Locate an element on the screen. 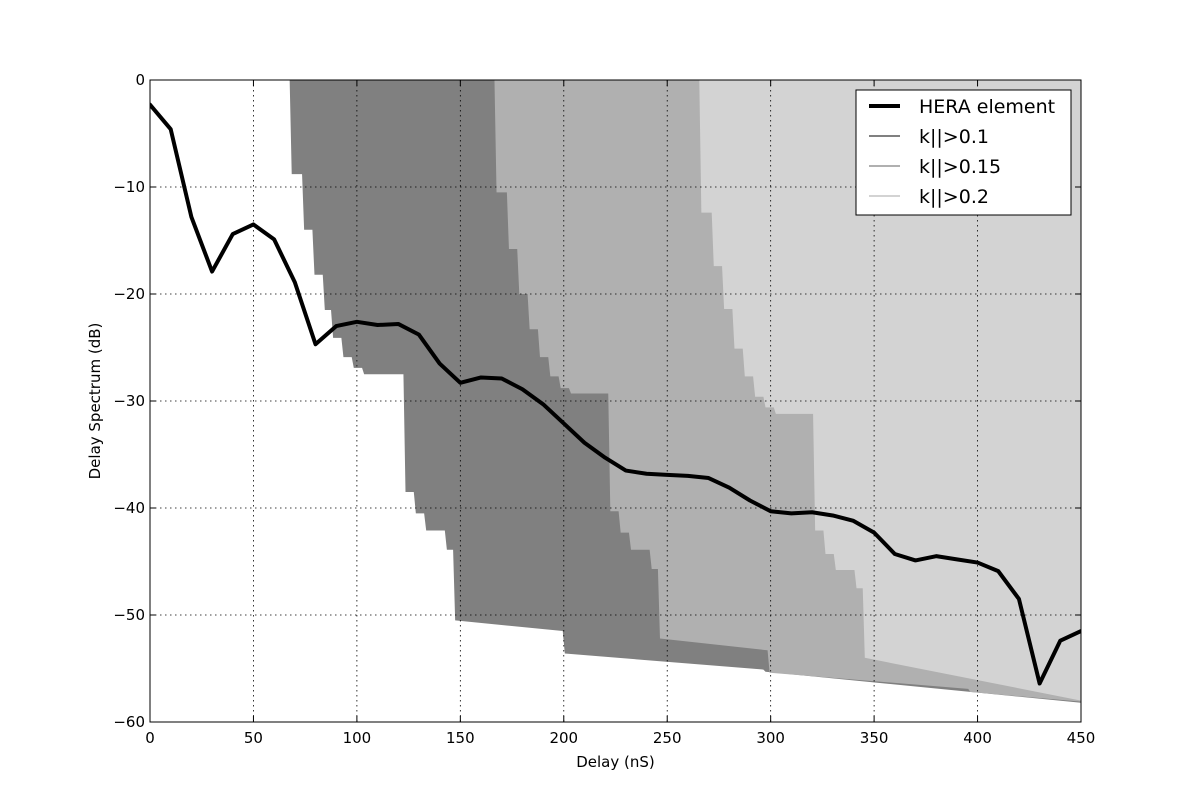 This screenshot has width=1201, height=803. y-tick-label: −20 is located at coordinates (129, 294).